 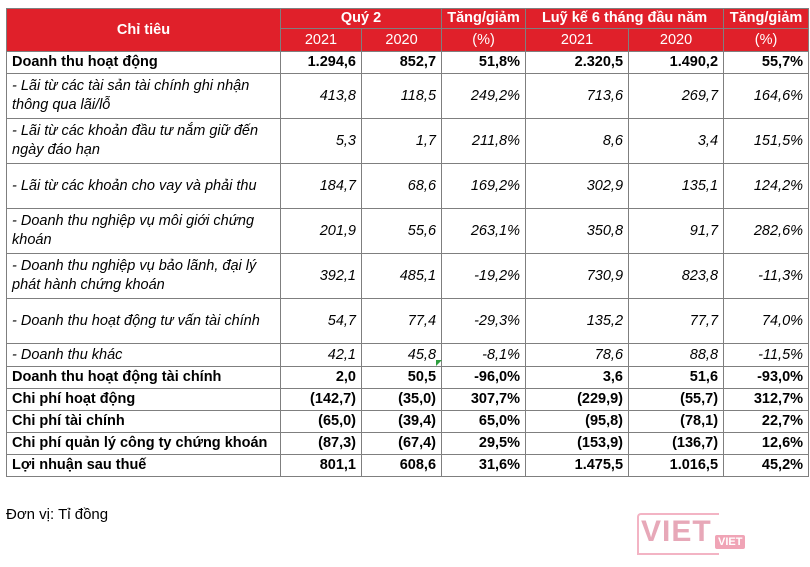 I want to click on logo-frame, so click(x=678, y=534).